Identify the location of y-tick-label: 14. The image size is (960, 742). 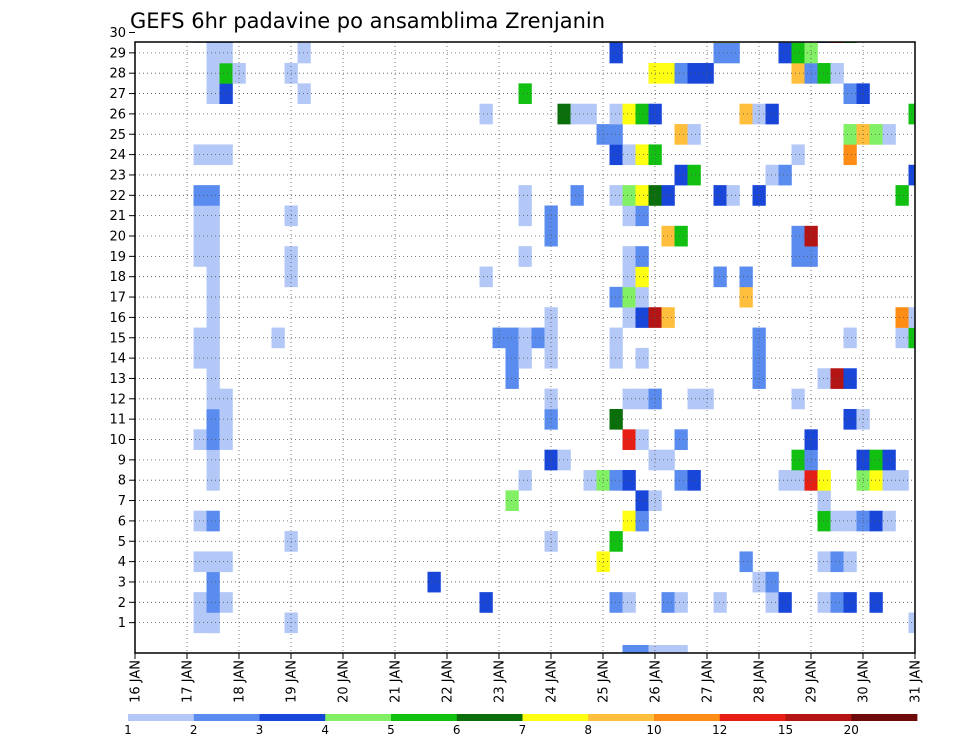
(117, 359).